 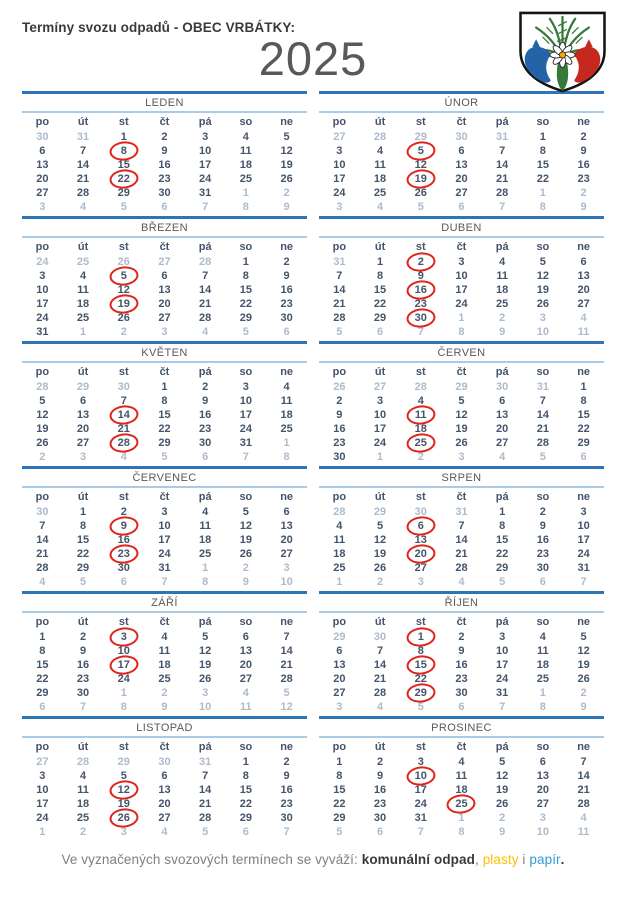 What do you see at coordinates (164, 679) in the screenshot?
I see `week-row: 22 23 24 25 26 27 28` at bounding box center [164, 679].